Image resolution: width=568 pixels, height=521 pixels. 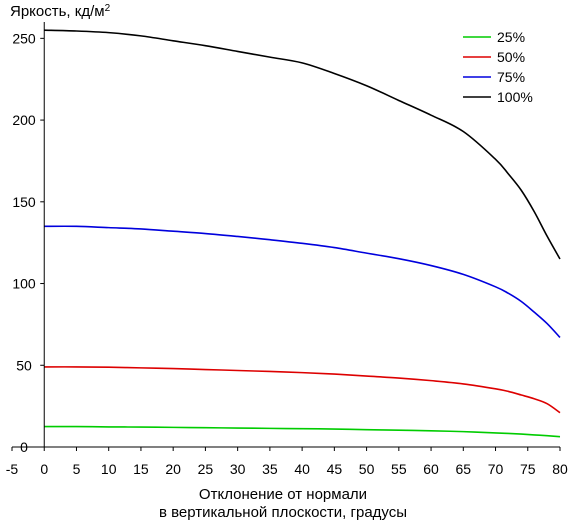 I want to click on x-axis-title-line1: Отклонение от нормали, so click(x=283, y=494).